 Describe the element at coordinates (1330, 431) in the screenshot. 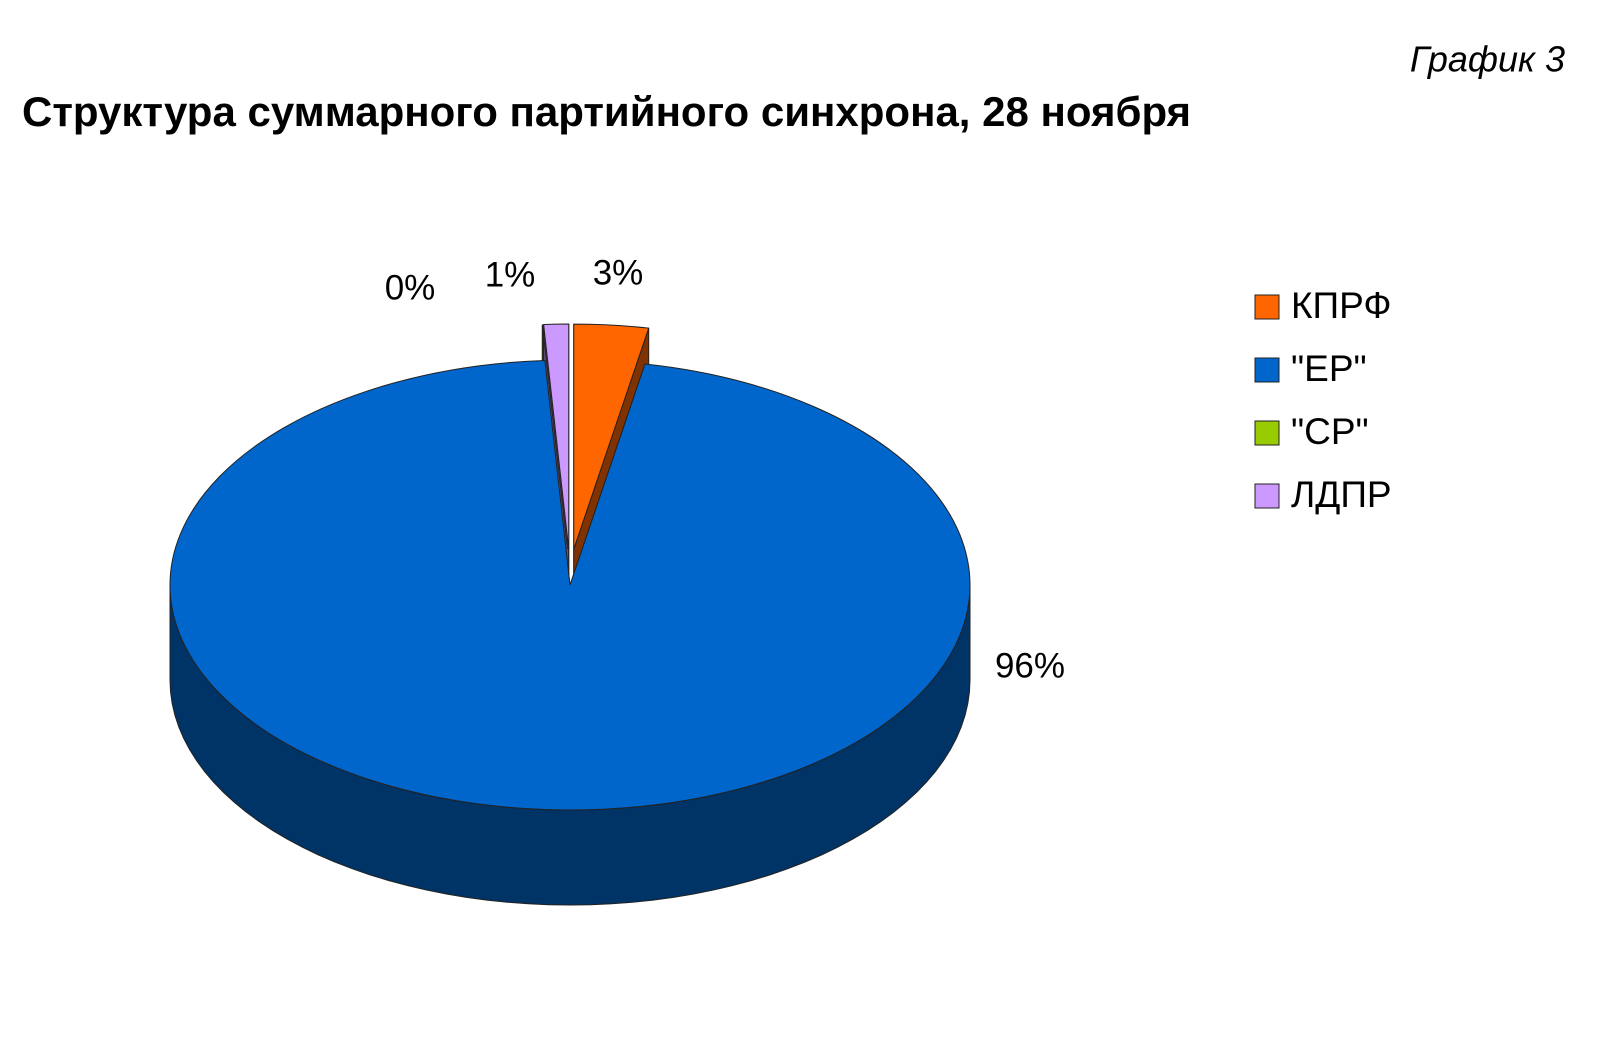

I see `legend-label: "СР"` at that location.